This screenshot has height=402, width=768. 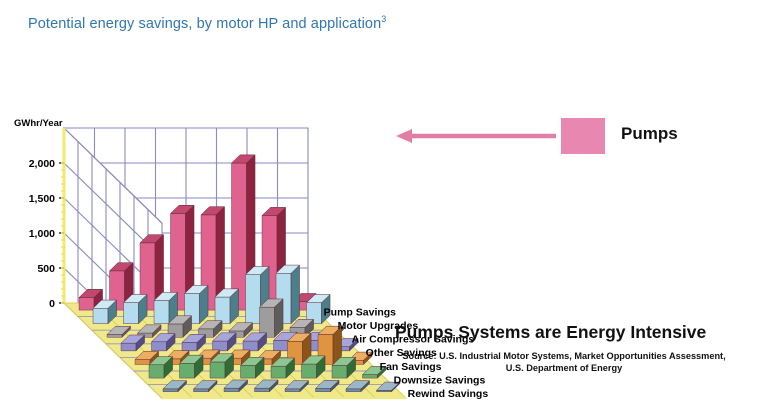 What do you see at coordinates (411, 367) in the screenshot?
I see `series-label: Fan Savings` at bounding box center [411, 367].